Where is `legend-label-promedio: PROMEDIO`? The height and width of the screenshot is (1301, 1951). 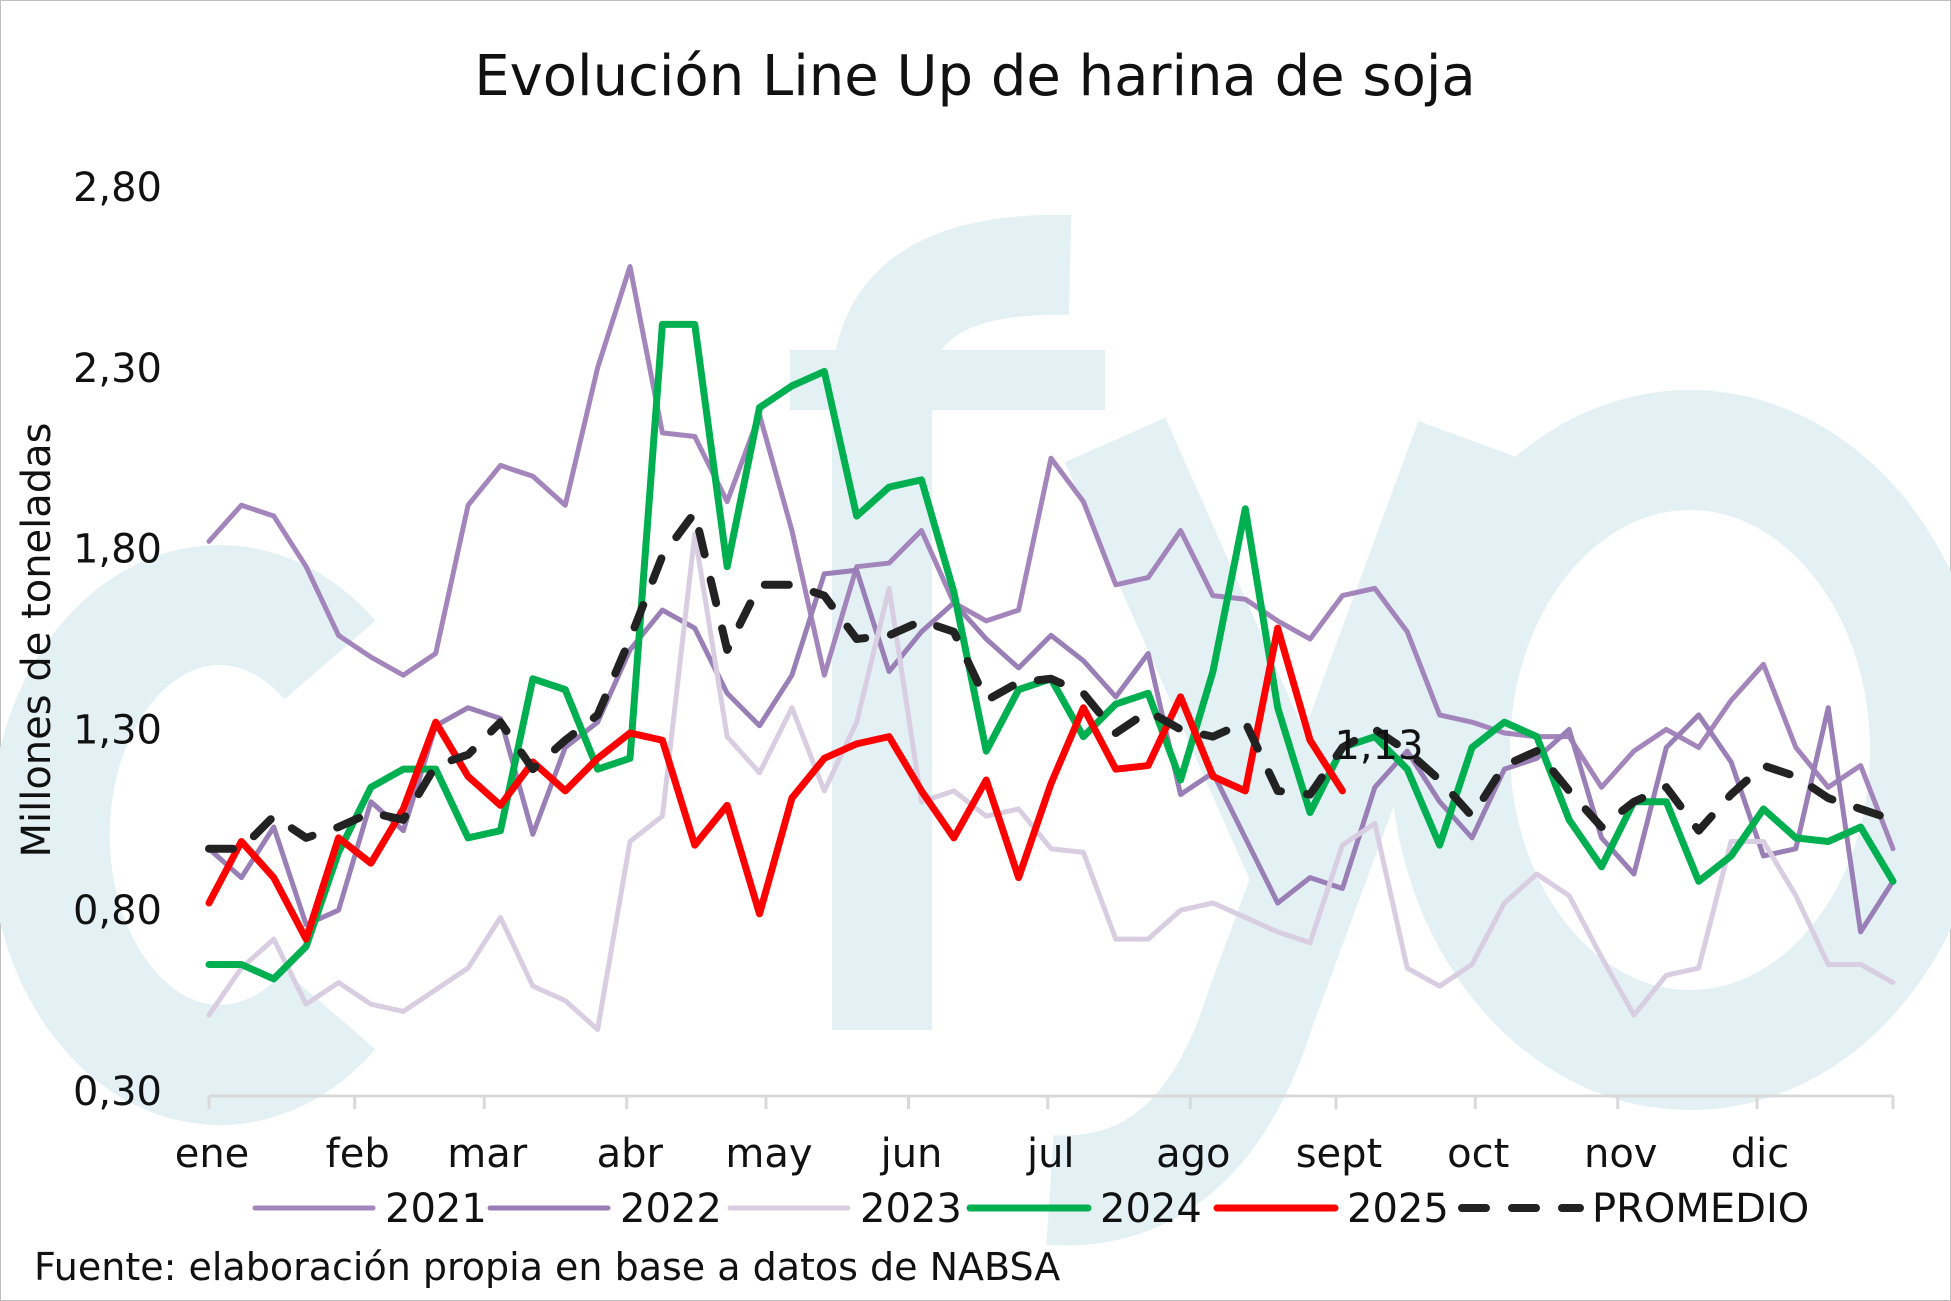 legend-label-promedio: PROMEDIO is located at coordinates (1700, 1209).